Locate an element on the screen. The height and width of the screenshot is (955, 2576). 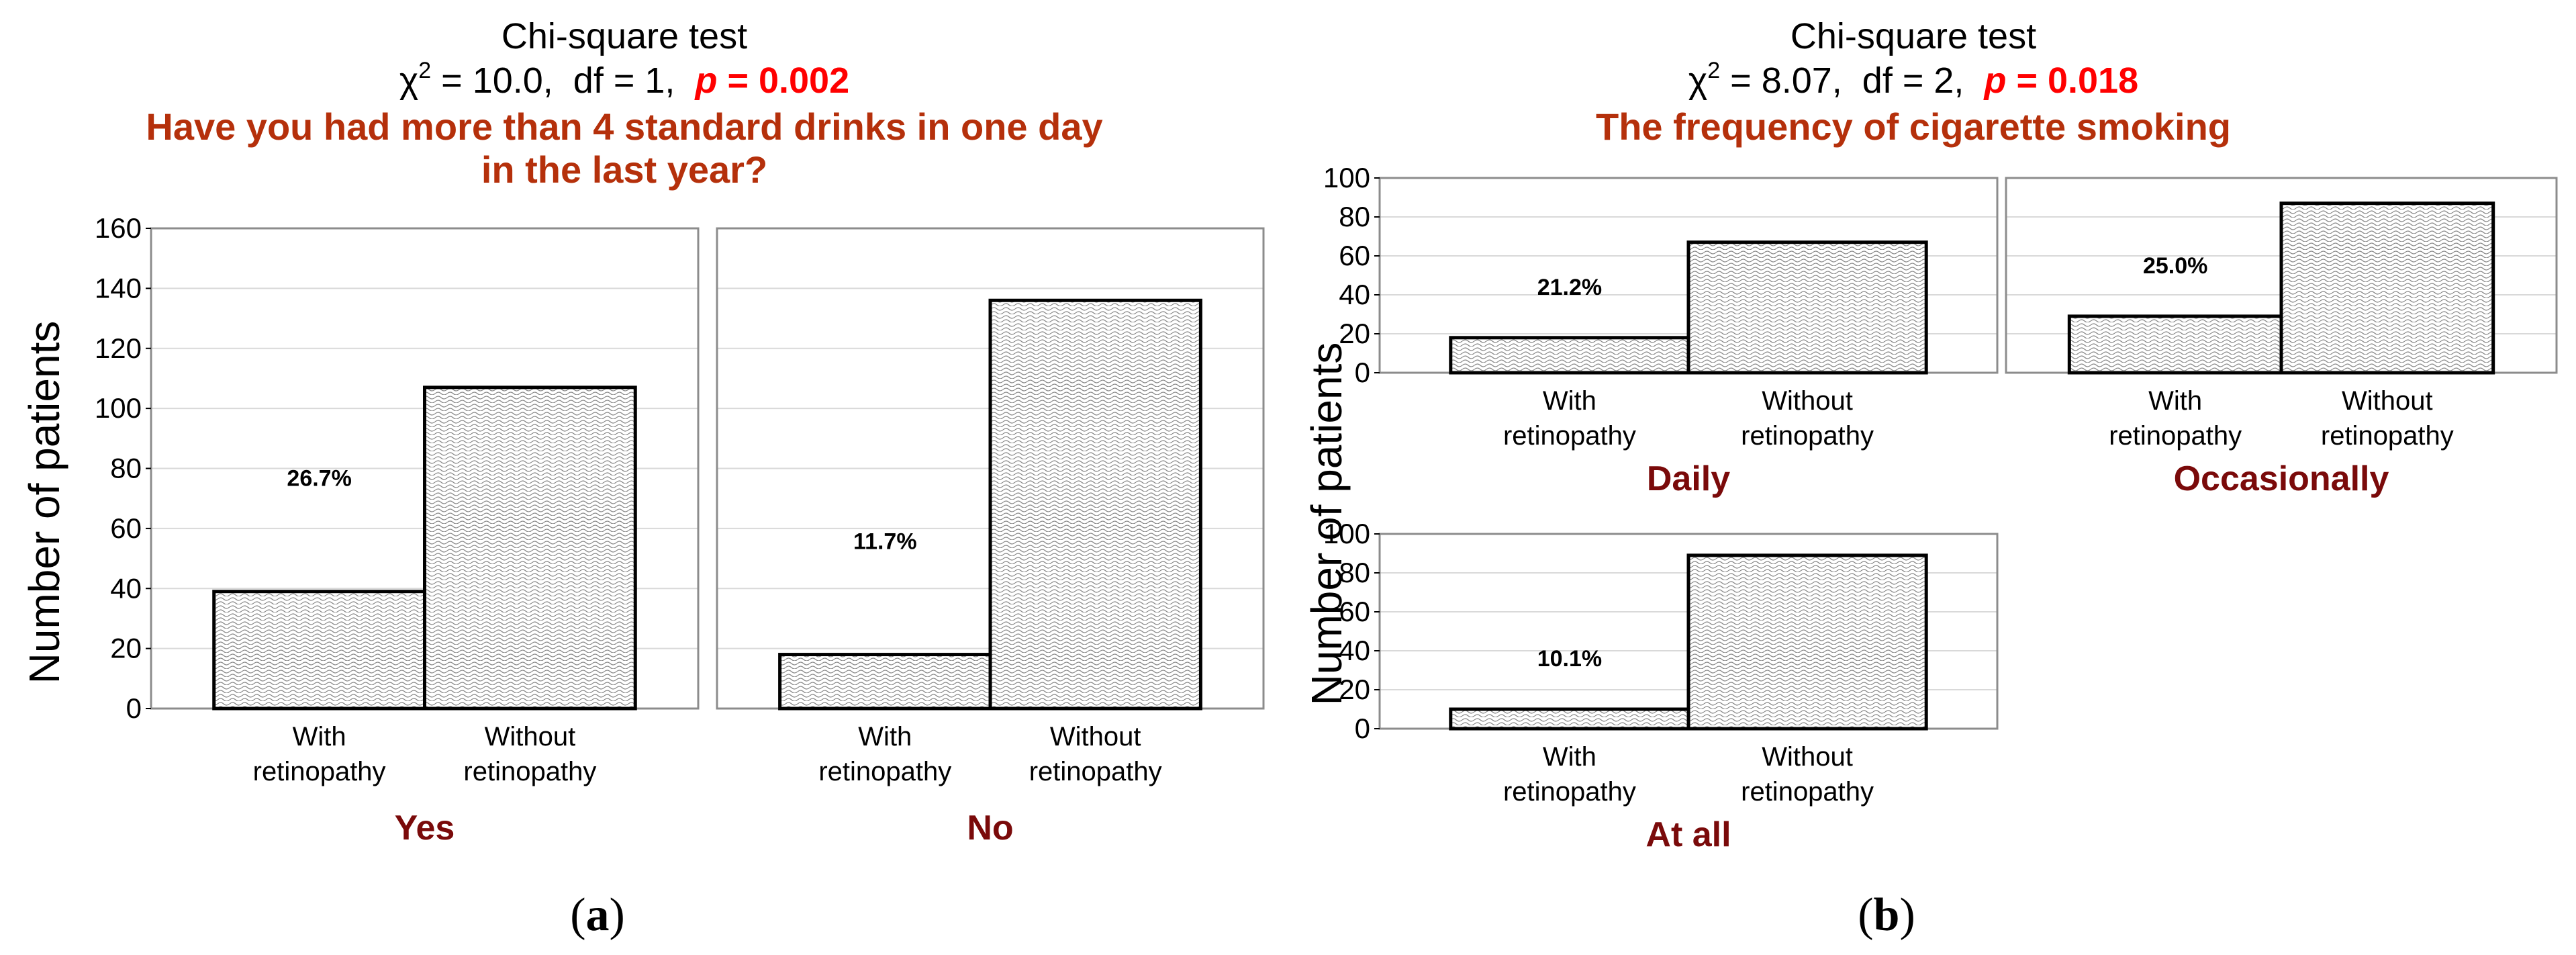
panel-a-stat-rest: = 10.0, df = 1, is located at coordinates (563, 80).